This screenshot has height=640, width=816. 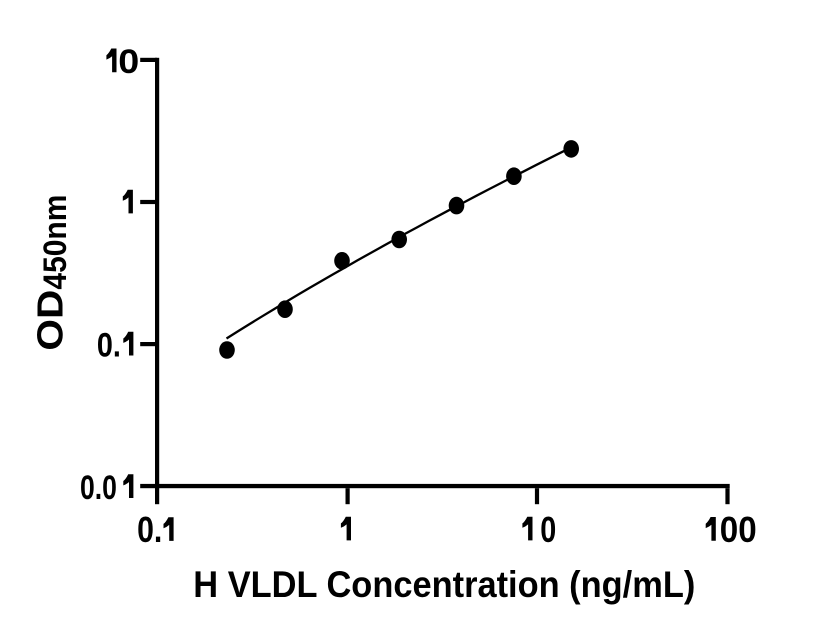 What do you see at coordinates (444, 584) in the screenshot?
I see `svg-text: H VLDL Concentration (ng/mL)` at bounding box center [444, 584].